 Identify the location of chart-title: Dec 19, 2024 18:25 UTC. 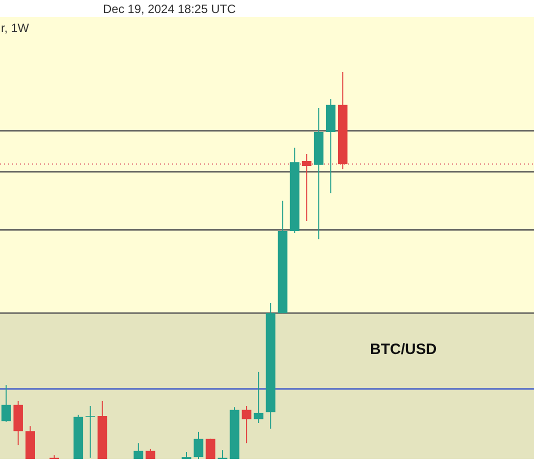
(169, 9).